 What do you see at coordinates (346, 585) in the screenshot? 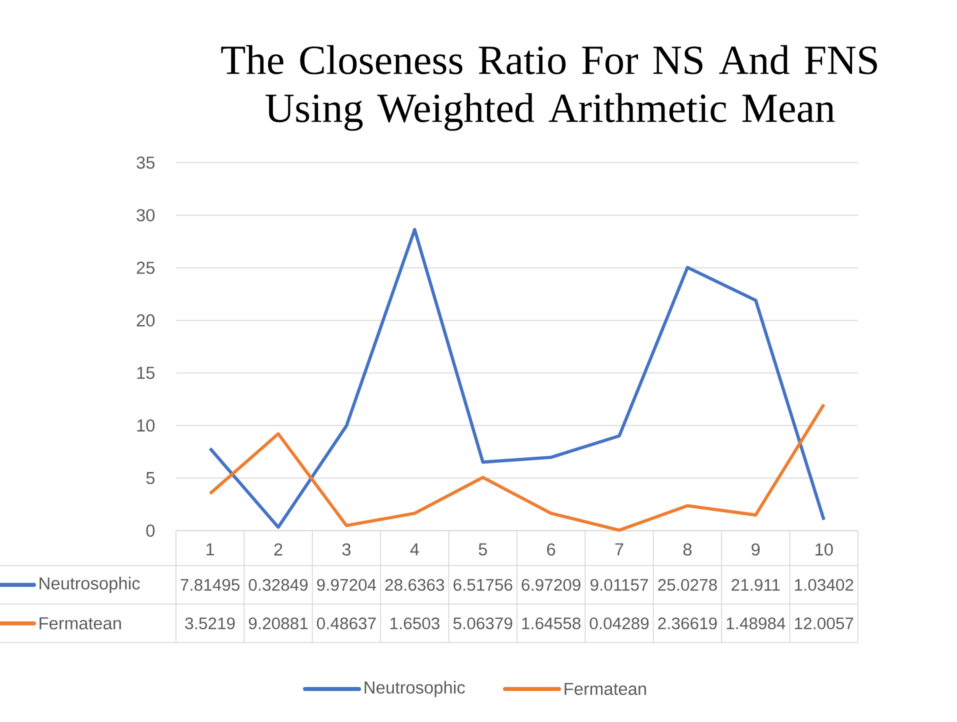
I see `data-label: 9.97204` at bounding box center [346, 585].